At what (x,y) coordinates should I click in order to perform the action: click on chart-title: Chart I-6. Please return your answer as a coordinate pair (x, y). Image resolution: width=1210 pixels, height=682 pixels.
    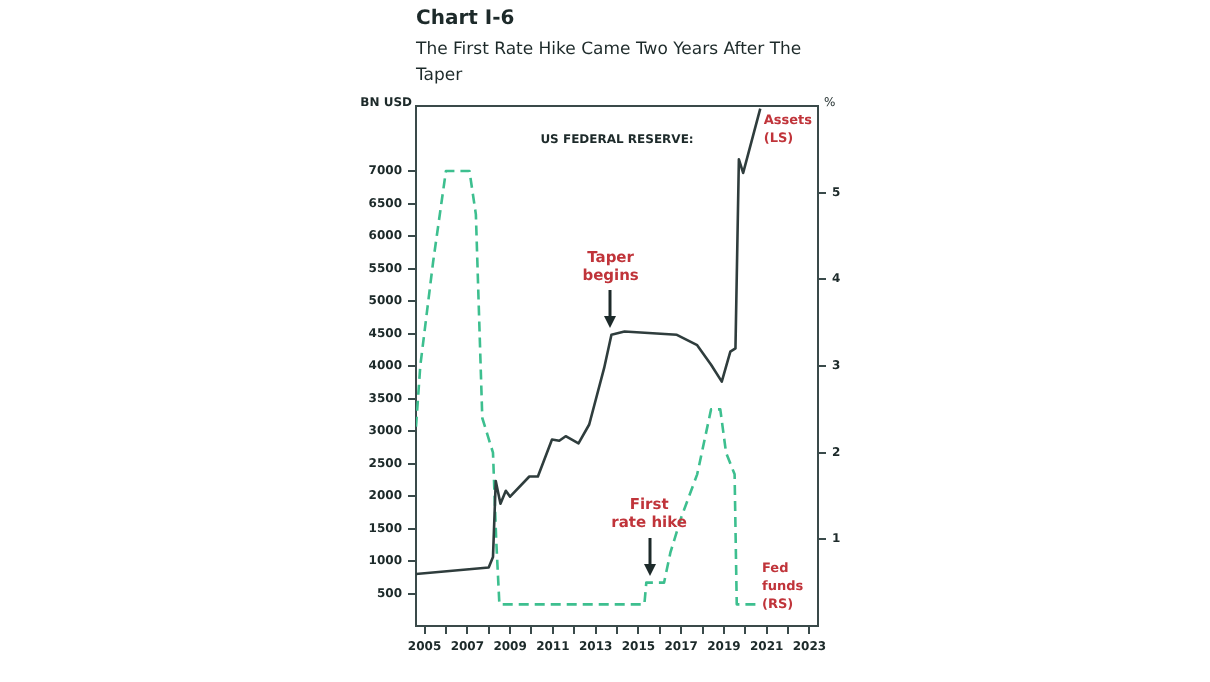
    Looking at the image, I should click on (465, 19).